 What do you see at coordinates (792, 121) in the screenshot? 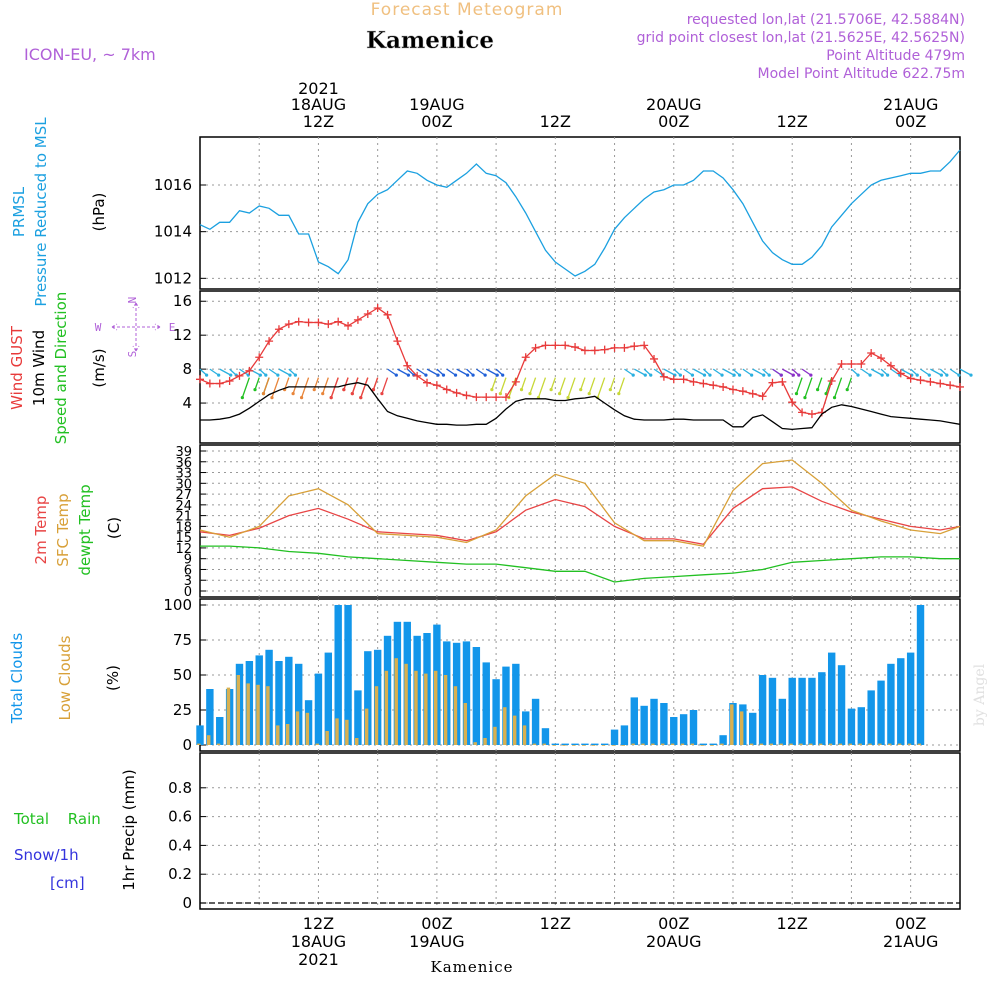
I see `top-time-label: 12Z` at bounding box center [792, 121].